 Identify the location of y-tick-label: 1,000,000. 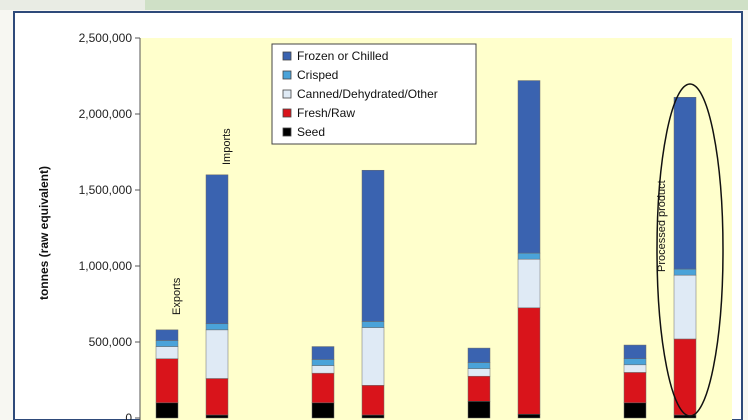
(106, 266).